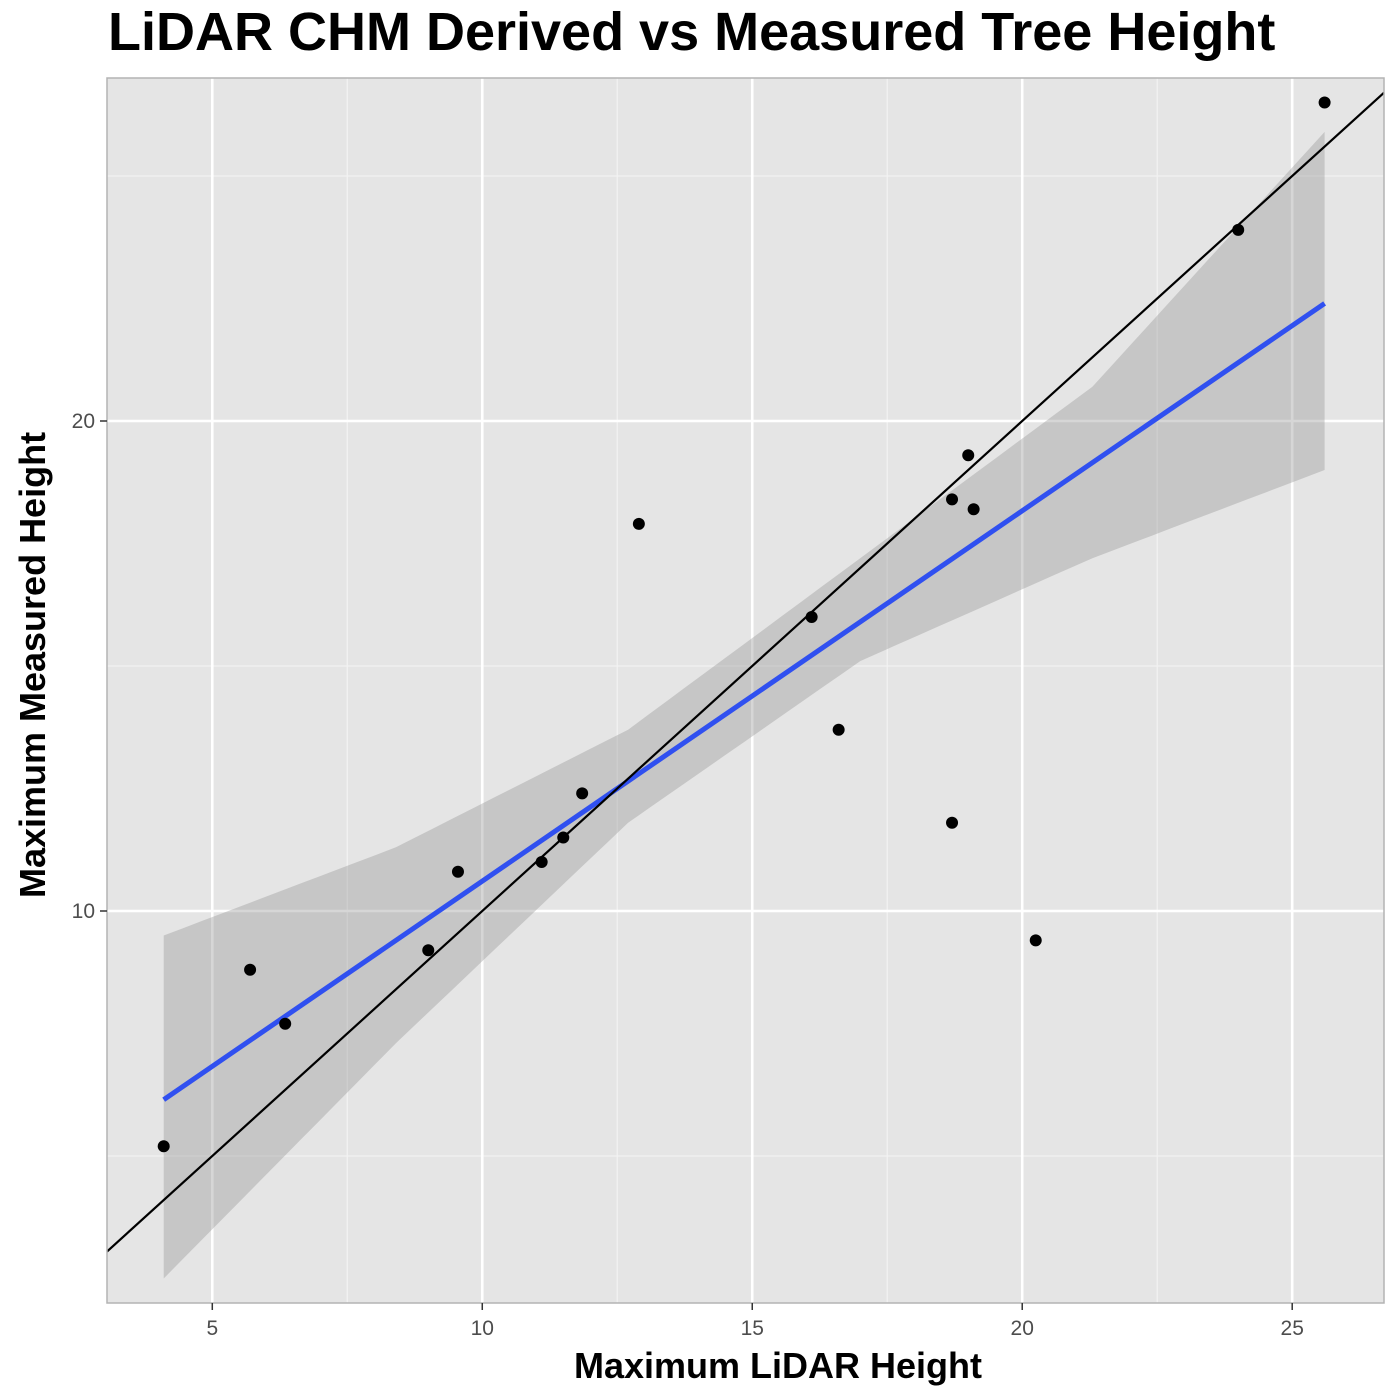 This screenshot has height=1400, width=1400. Describe the element at coordinates (752, 1328) in the screenshot. I see `x-tick-label: 15` at that location.